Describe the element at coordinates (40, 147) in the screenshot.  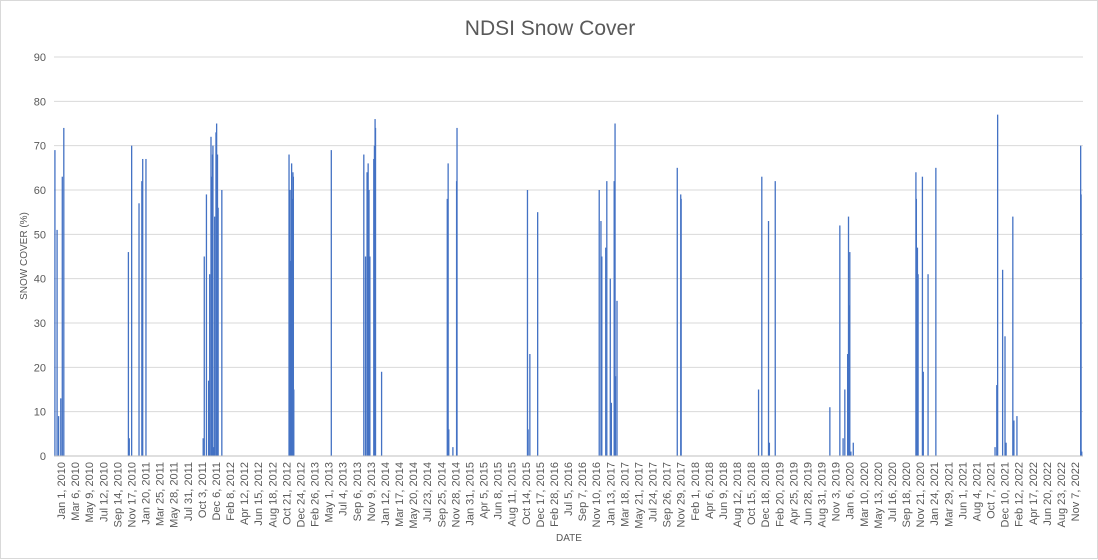
I see `y-tick-label: 70` at that location.